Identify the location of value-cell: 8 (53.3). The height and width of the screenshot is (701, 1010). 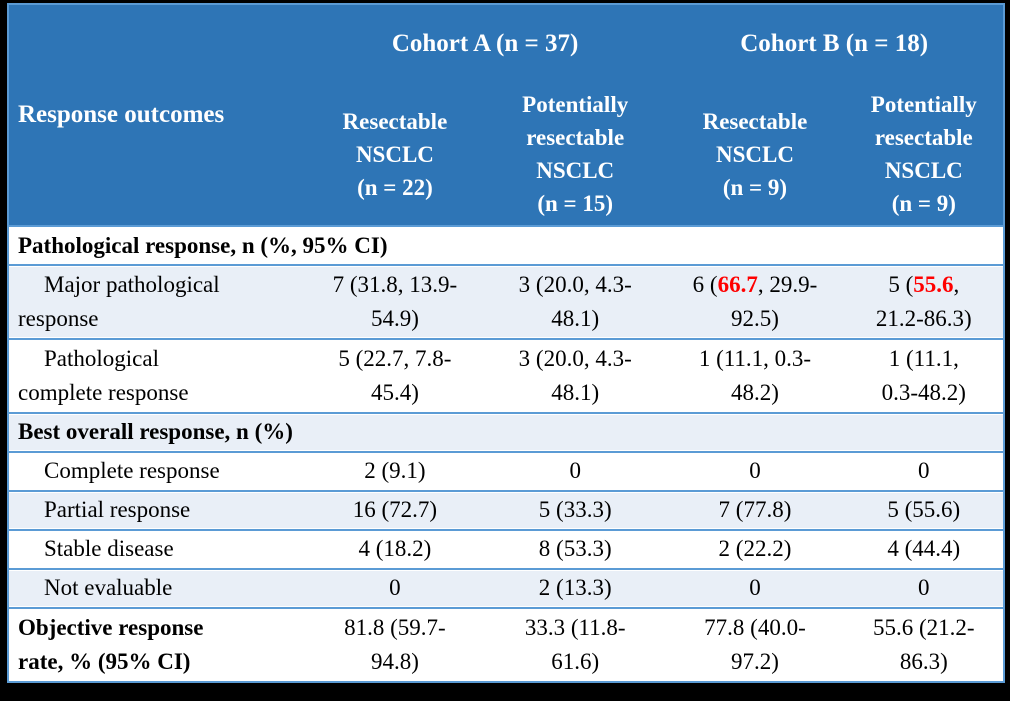
(575, 548).